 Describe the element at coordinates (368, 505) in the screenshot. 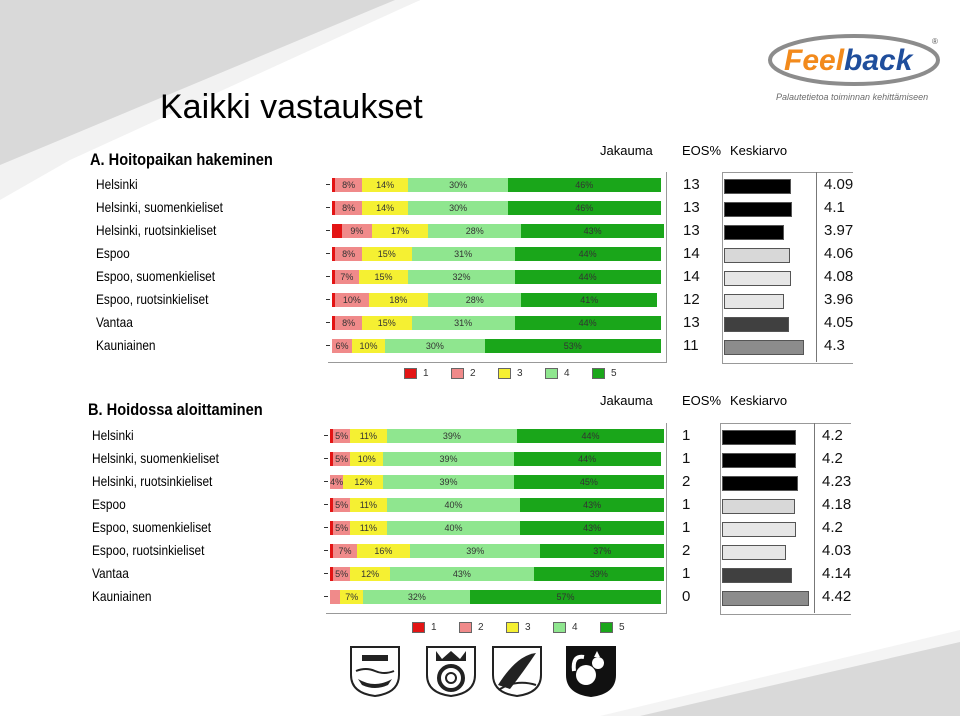

I see `bar-segment-3: 11%` at that location.